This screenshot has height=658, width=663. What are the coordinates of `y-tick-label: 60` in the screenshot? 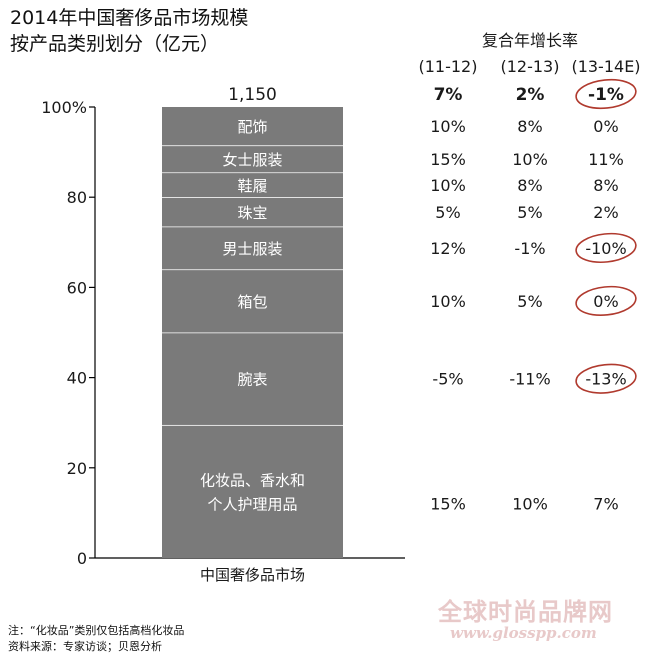 It's located at (77, 287).